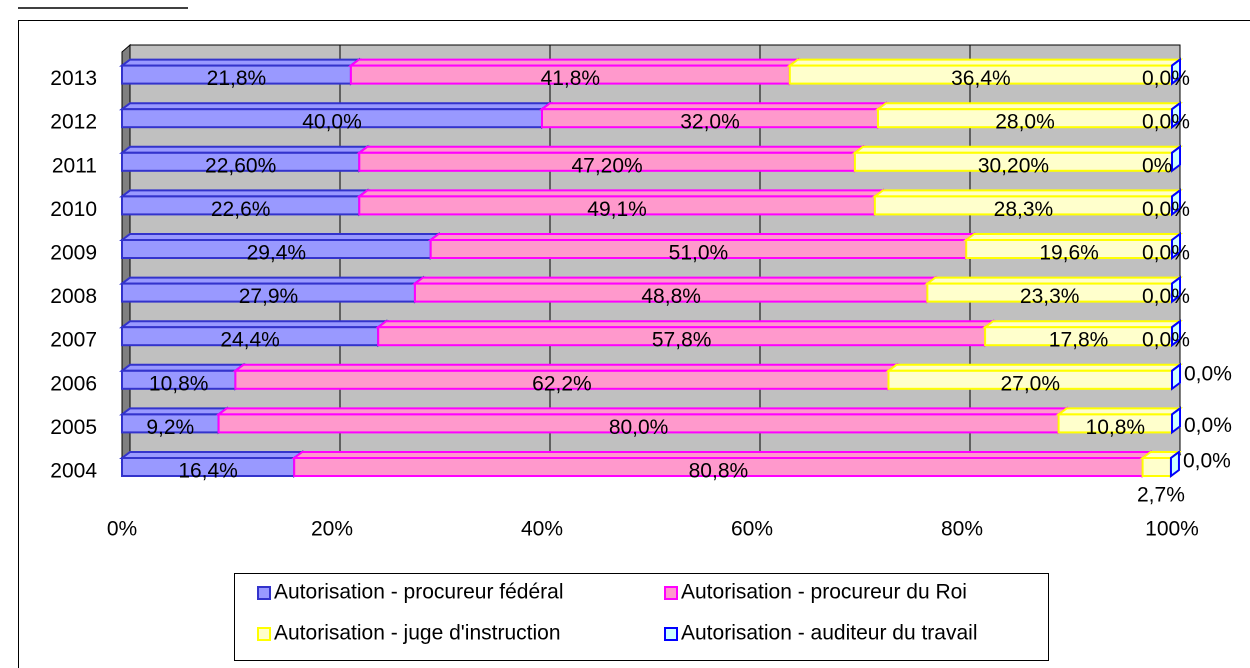  Describe the element at coordinates (1024, 209) in the screenshot. I see `value-label: 28,3%` at that location.